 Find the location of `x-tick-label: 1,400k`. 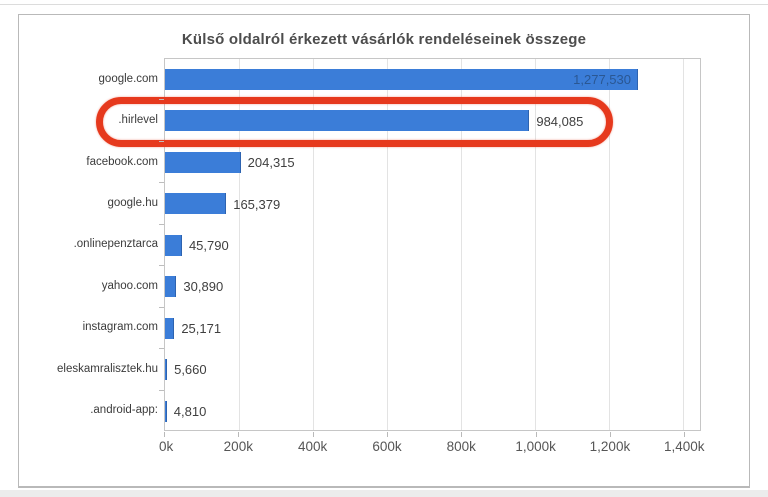

x-tick-label: 1,400k is located at coordinates (684, 446).